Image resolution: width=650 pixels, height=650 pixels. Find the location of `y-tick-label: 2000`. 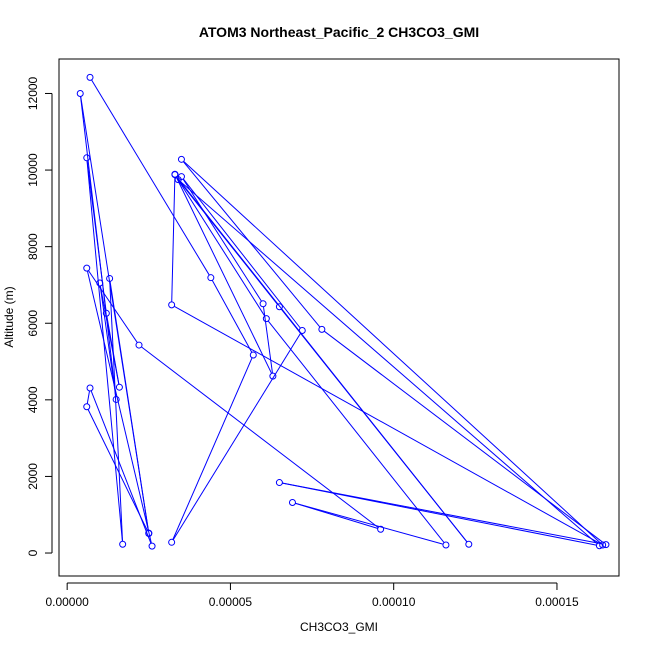

y-tick-label: 2000 is located at coordinates (33, 476).